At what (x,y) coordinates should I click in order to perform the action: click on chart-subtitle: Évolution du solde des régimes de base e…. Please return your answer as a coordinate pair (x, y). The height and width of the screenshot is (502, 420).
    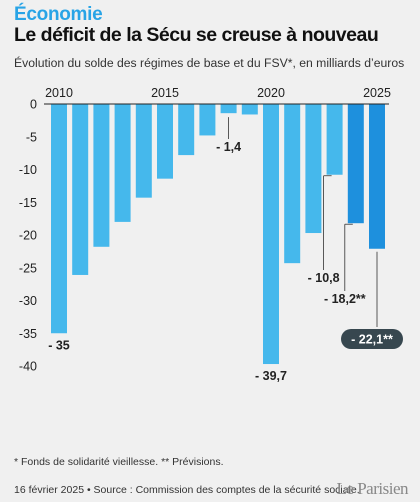
    Looking at the image, I should click on (209, 63).